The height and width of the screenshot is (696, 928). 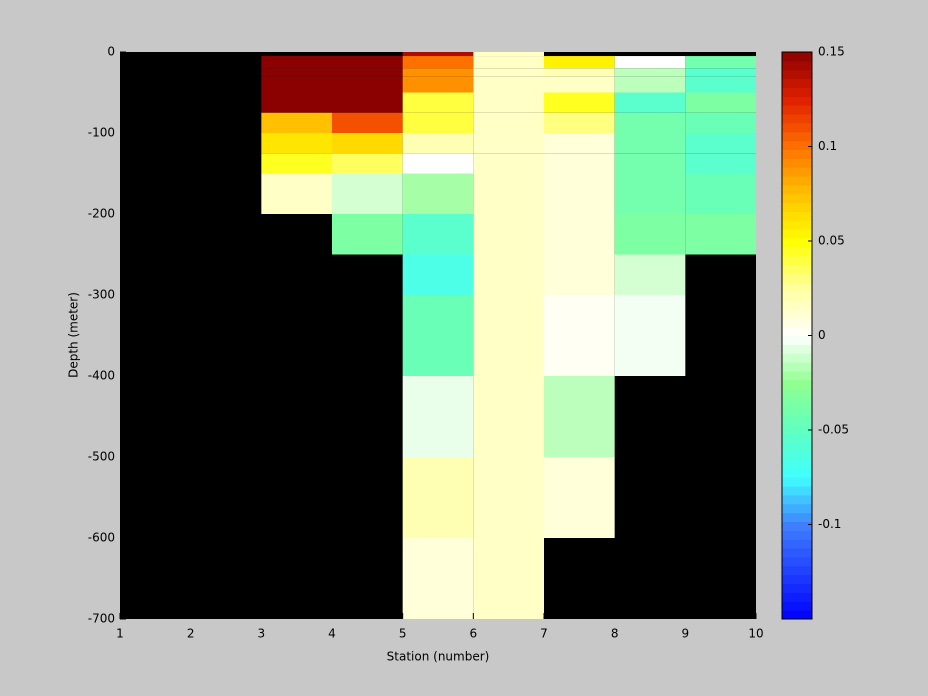 I want to click on colorbar-tick-label: -0.1, so click(x=829, y=524).